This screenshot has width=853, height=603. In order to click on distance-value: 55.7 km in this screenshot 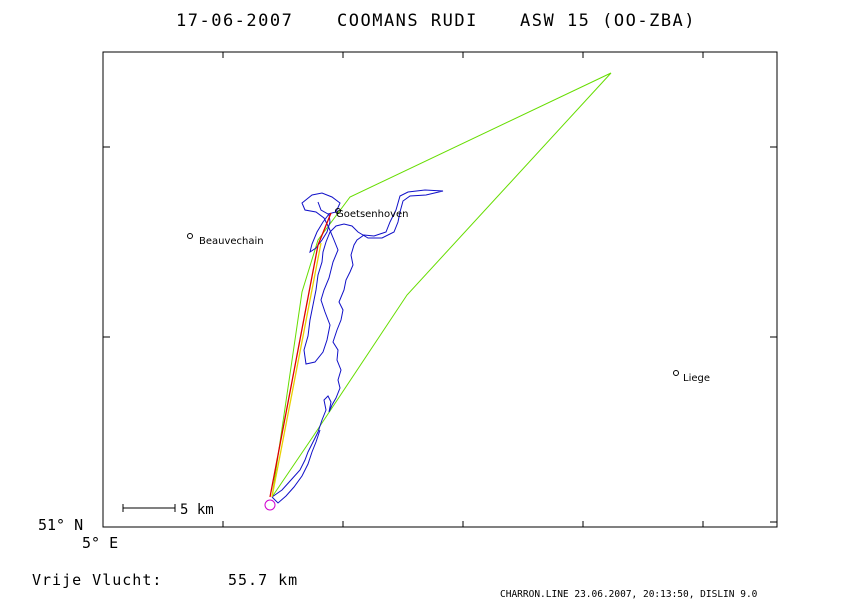, I will do `click(263, 580)`.